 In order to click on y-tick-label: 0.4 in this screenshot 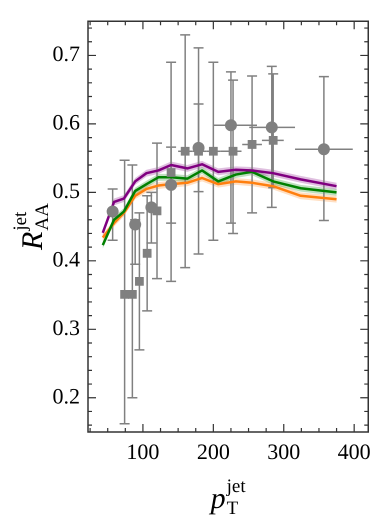, I will do `click(66, 259)`.